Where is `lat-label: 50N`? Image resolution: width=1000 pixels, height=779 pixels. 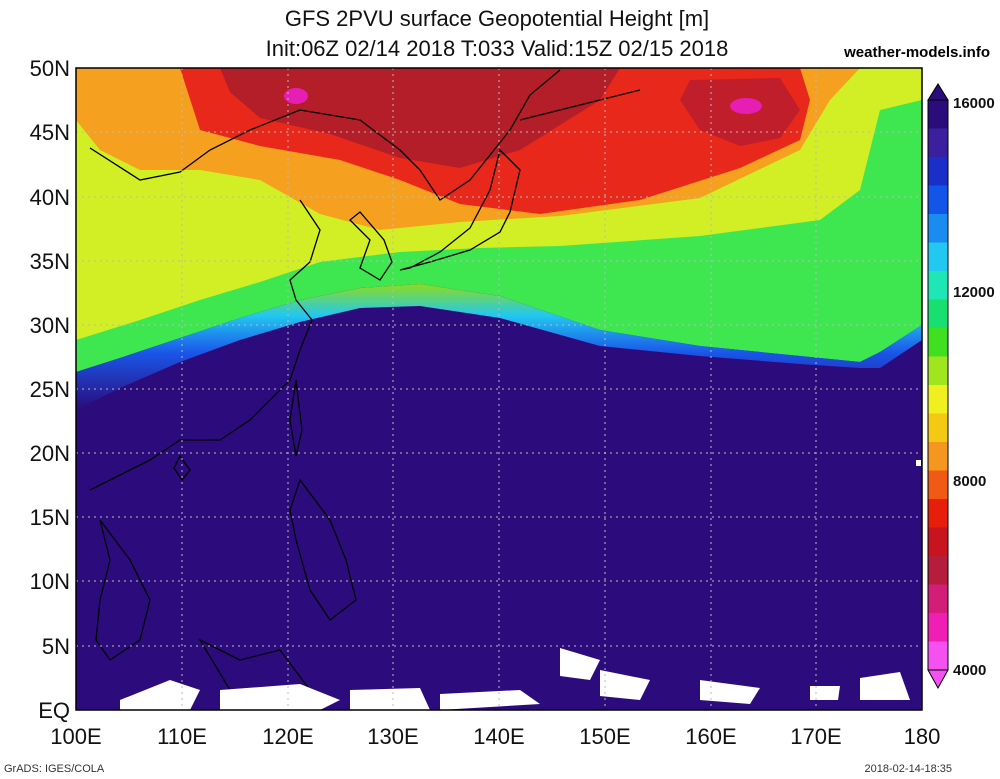 lat-label: 50N is located at coordinates (50, 68).